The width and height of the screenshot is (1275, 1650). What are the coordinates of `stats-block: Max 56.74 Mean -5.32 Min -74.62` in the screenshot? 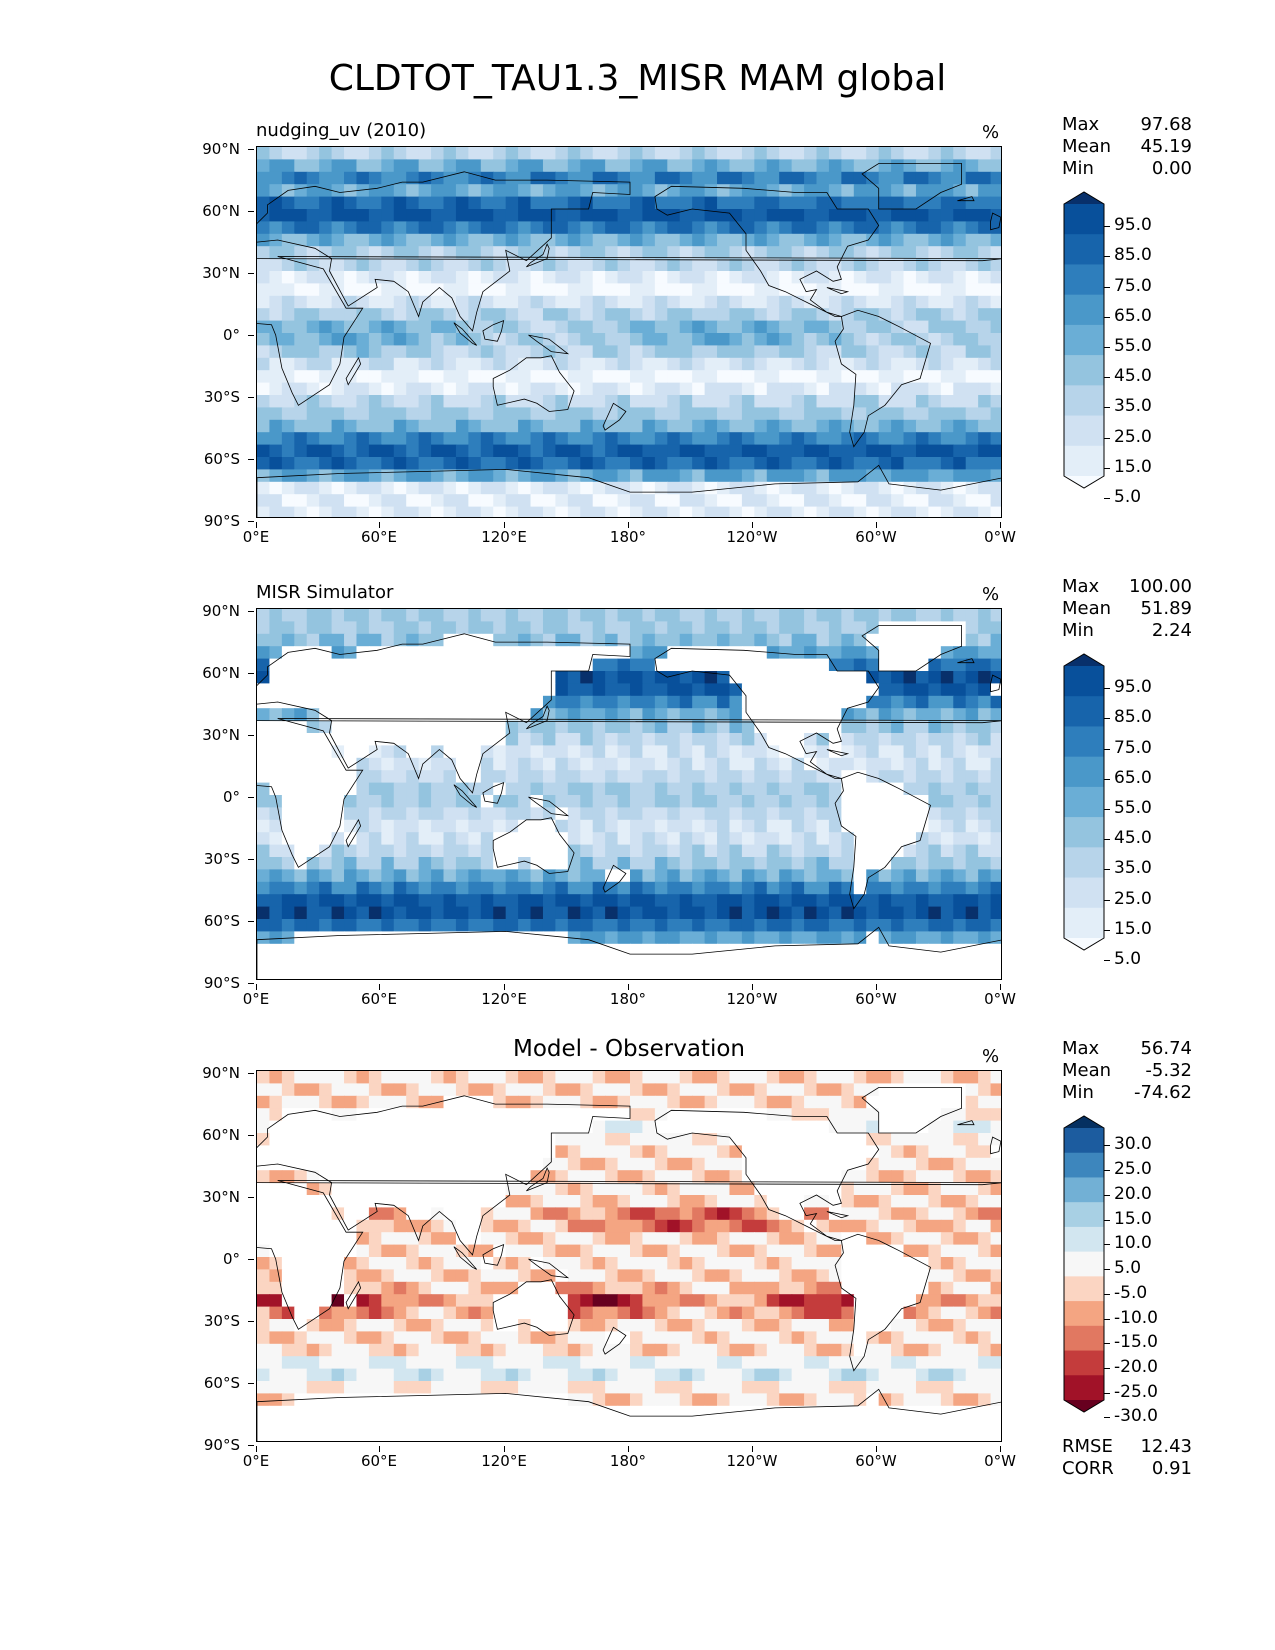 It's located at (1127, 1071).